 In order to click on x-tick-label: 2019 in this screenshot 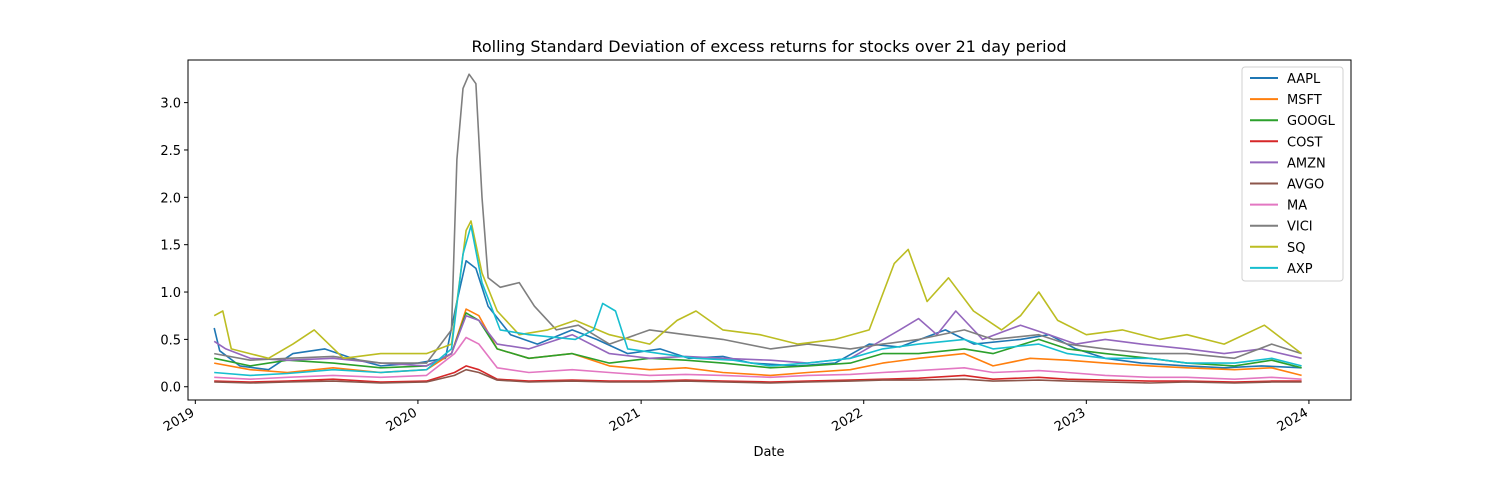, I will do `click(179, 420)`.